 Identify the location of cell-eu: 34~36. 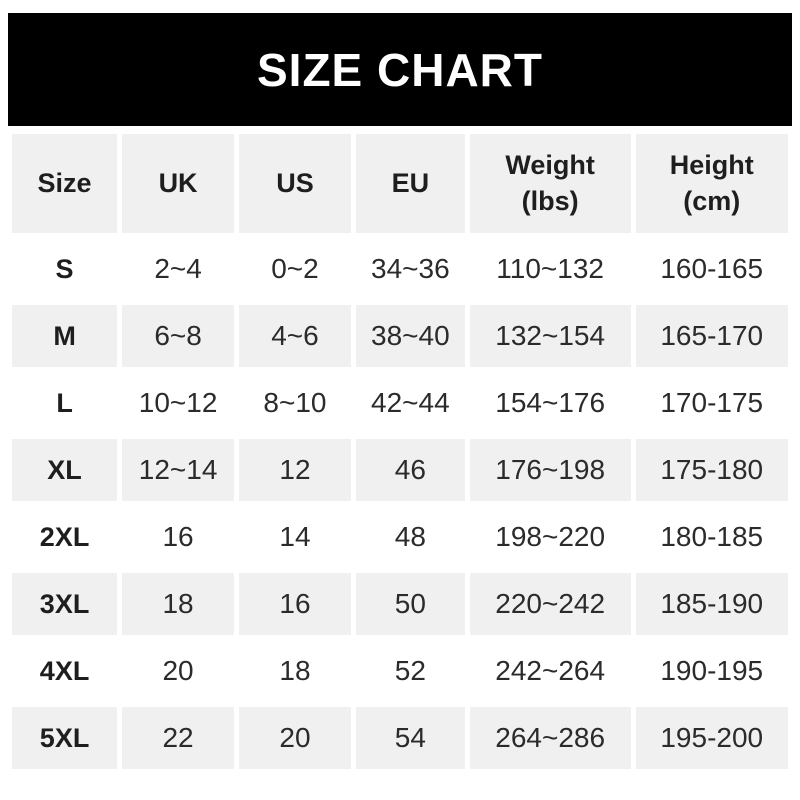
(410, 269).